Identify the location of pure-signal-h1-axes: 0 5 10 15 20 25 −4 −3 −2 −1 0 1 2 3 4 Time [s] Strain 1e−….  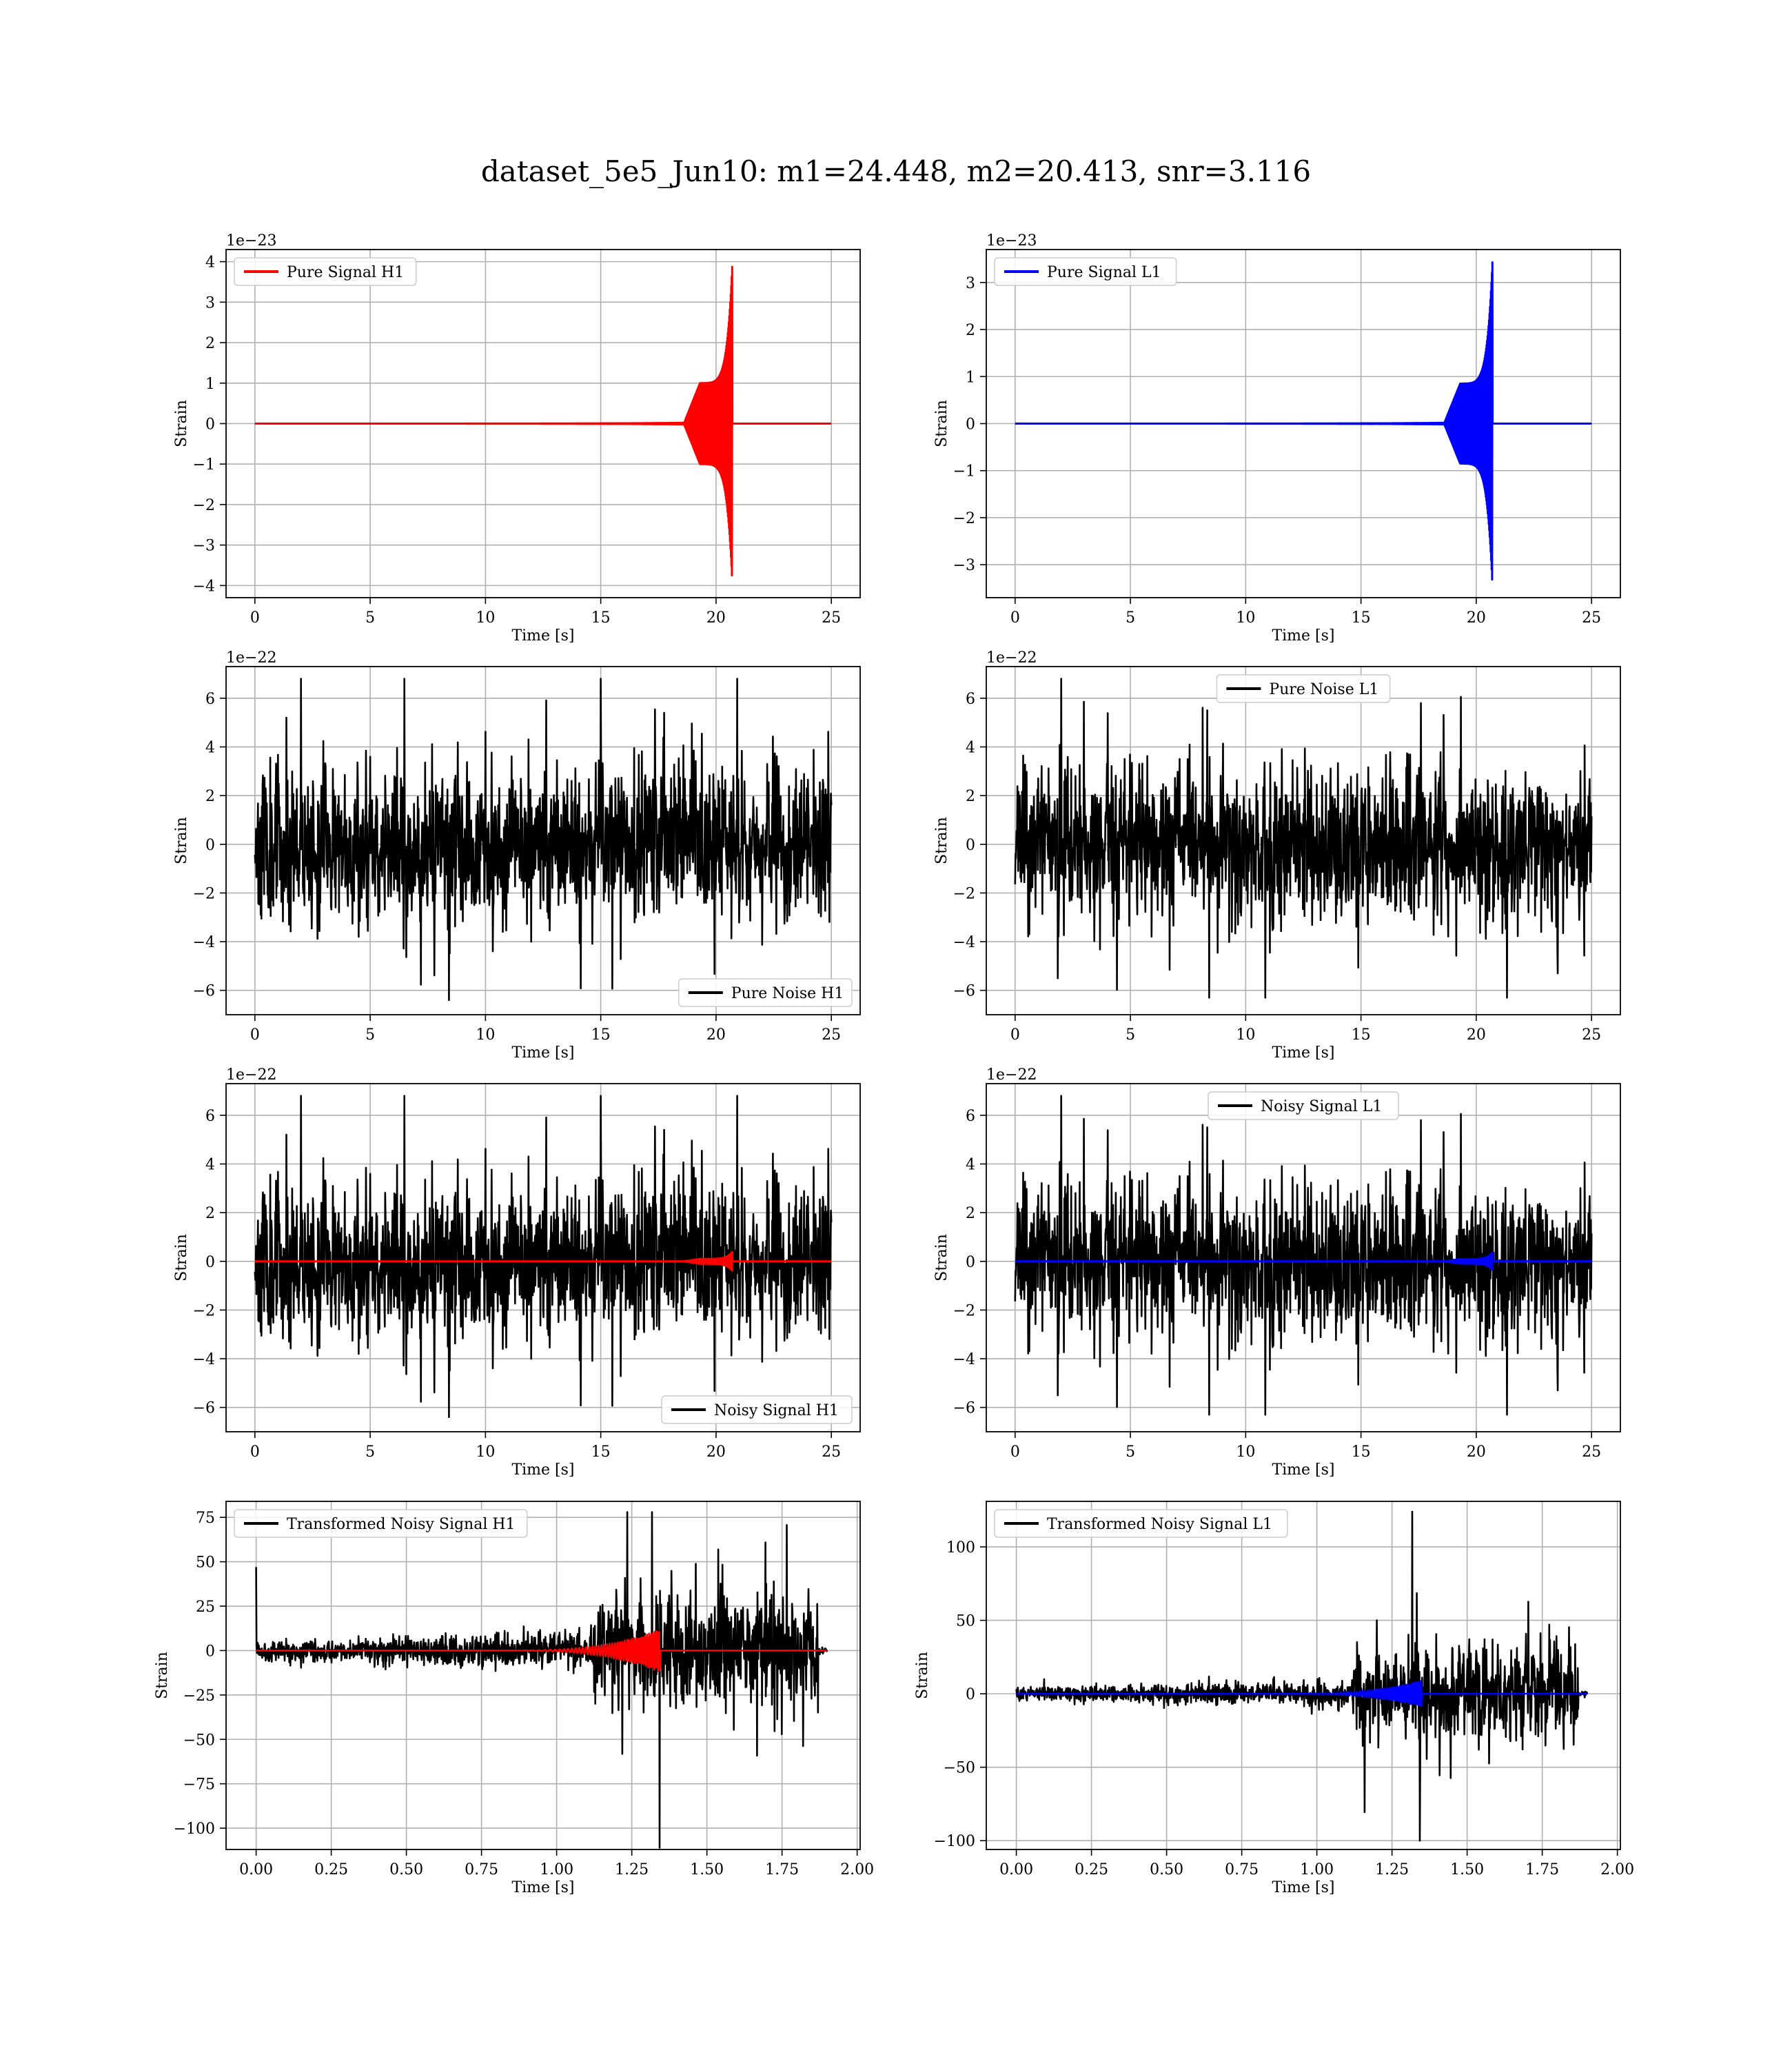
(517, 438).